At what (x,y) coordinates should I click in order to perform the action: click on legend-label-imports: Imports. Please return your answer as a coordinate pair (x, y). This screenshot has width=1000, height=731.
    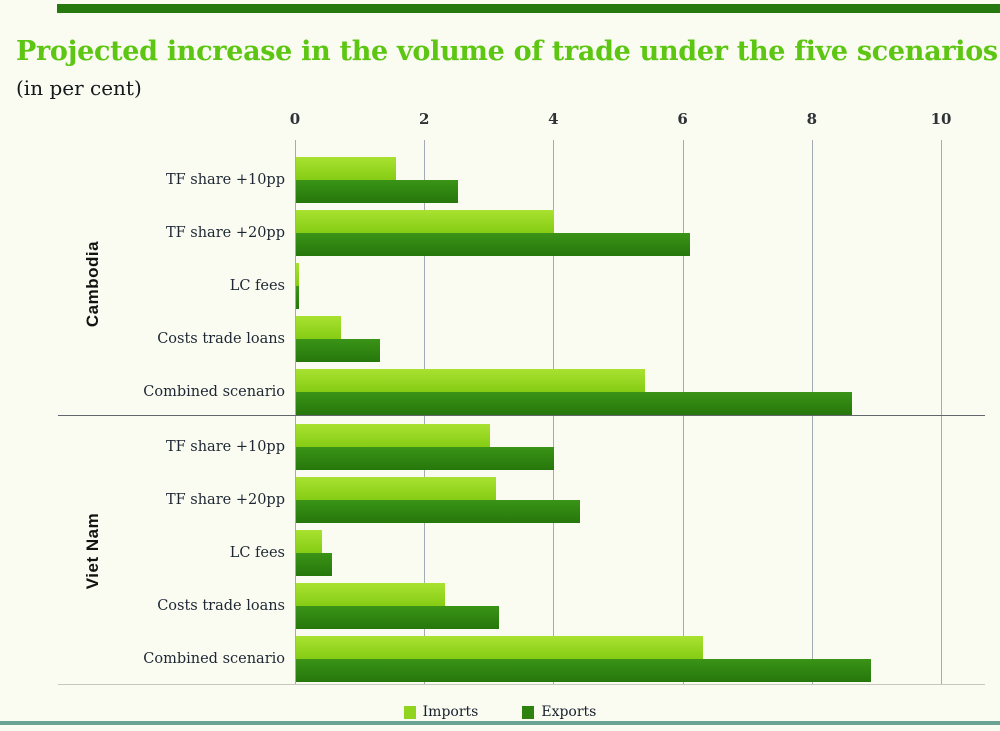
    Looking at the image, I should click on (450, 712).